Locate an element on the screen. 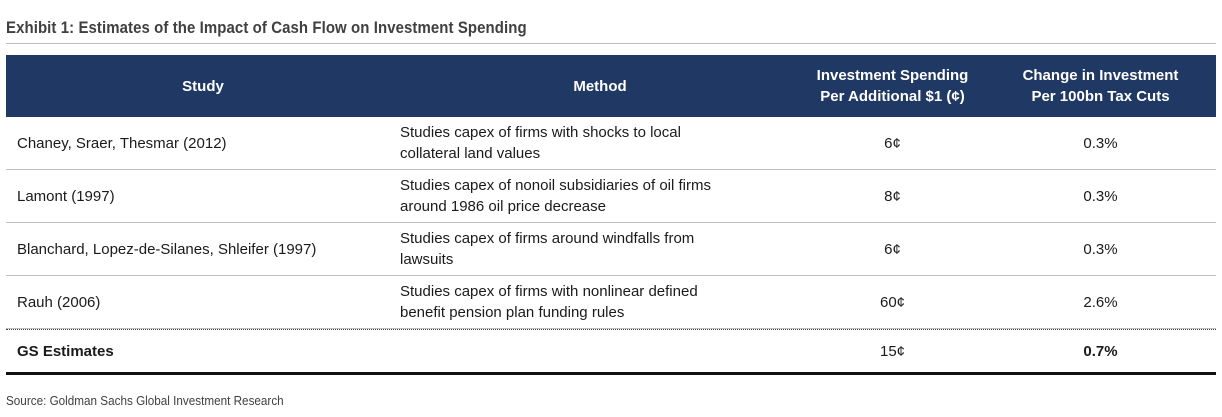  method-line2: collateral land values is located at coordinates (470, 153).